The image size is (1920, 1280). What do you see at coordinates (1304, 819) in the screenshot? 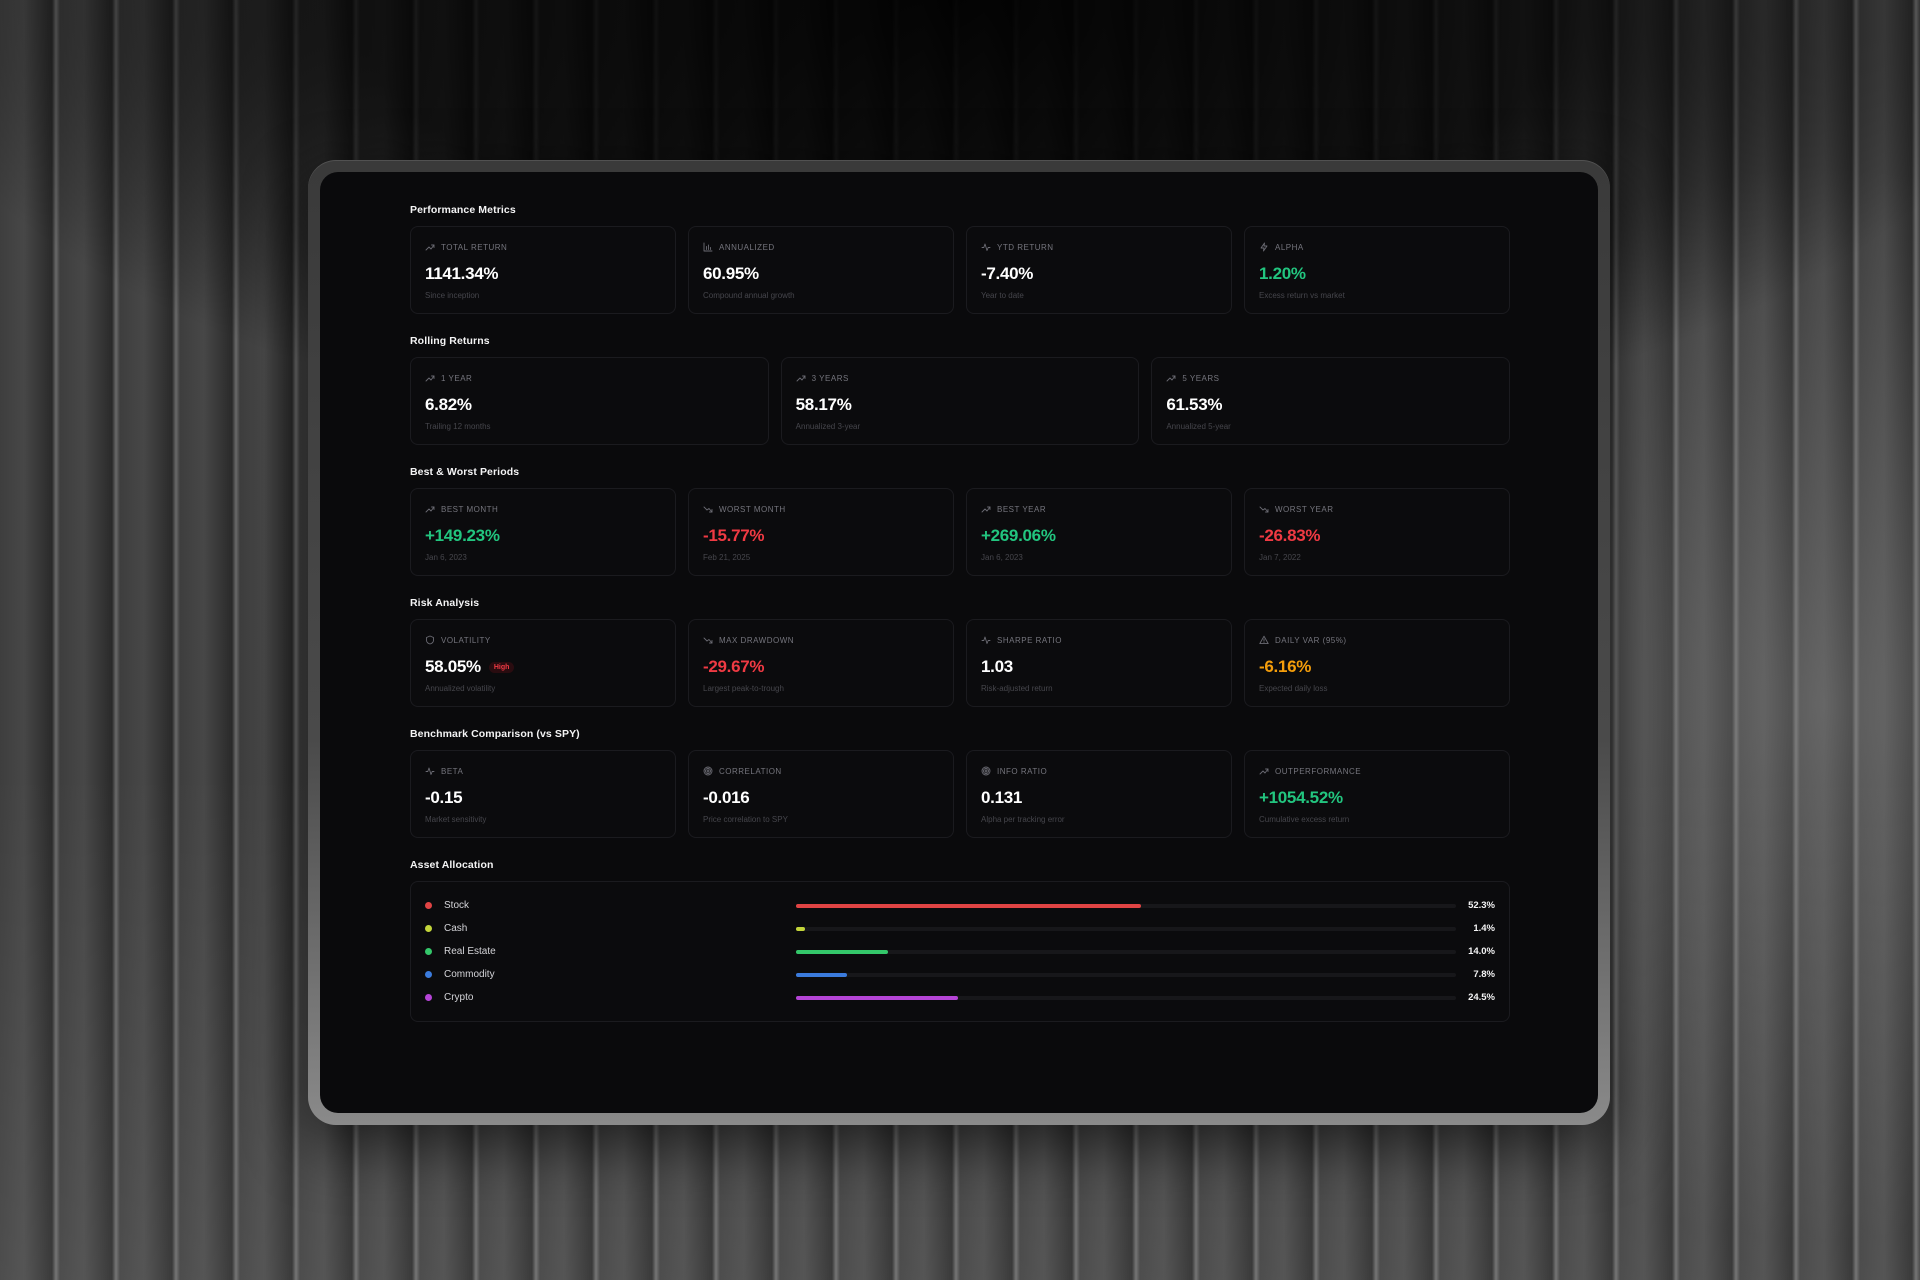
I see `card-subtitle: Cumulative excess return` at bounding box center [1304, 819].